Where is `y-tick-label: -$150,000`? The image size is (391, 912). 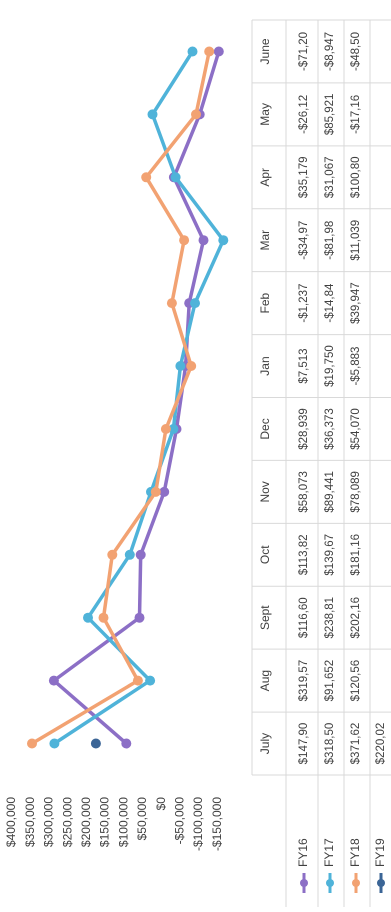 y-tick-label: -$150,000 is located at coordinates (217, 824).